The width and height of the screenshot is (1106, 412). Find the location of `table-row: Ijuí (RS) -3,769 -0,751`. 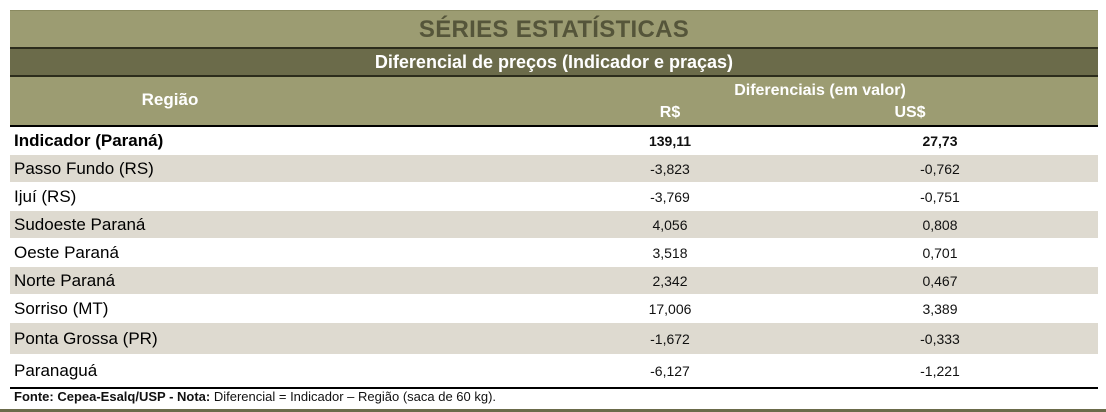

table-row: Ijuí (RS) -3,769 -0,751 is located at coordinates (554, 197).